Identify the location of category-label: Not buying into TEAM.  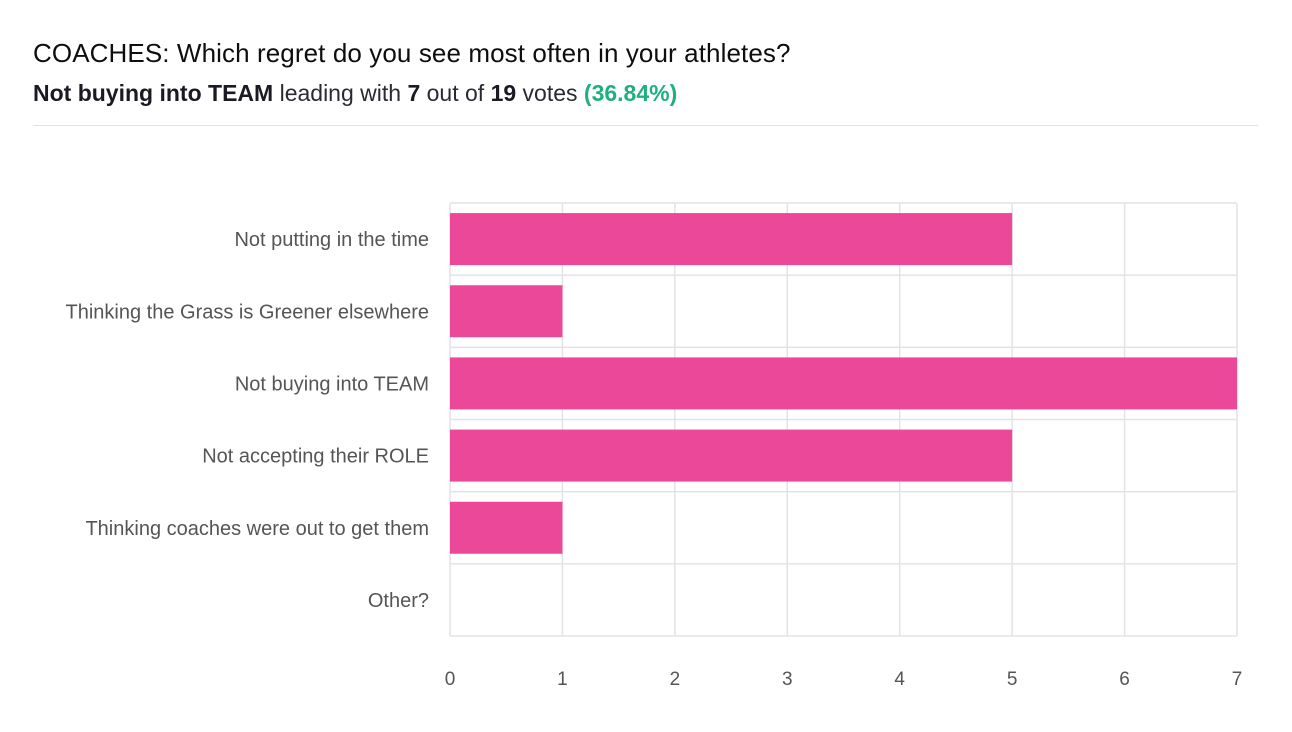
(332, 384).